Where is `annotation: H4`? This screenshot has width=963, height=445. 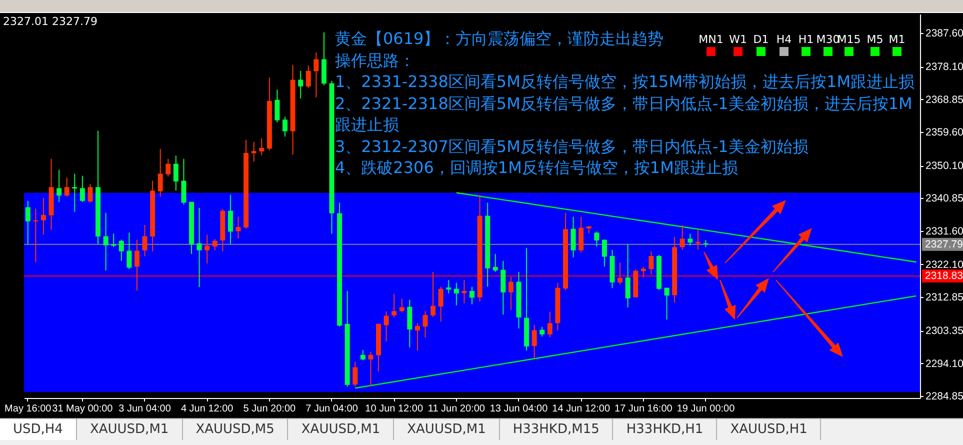
annotation: H4 is located at coordinates (784, 39).